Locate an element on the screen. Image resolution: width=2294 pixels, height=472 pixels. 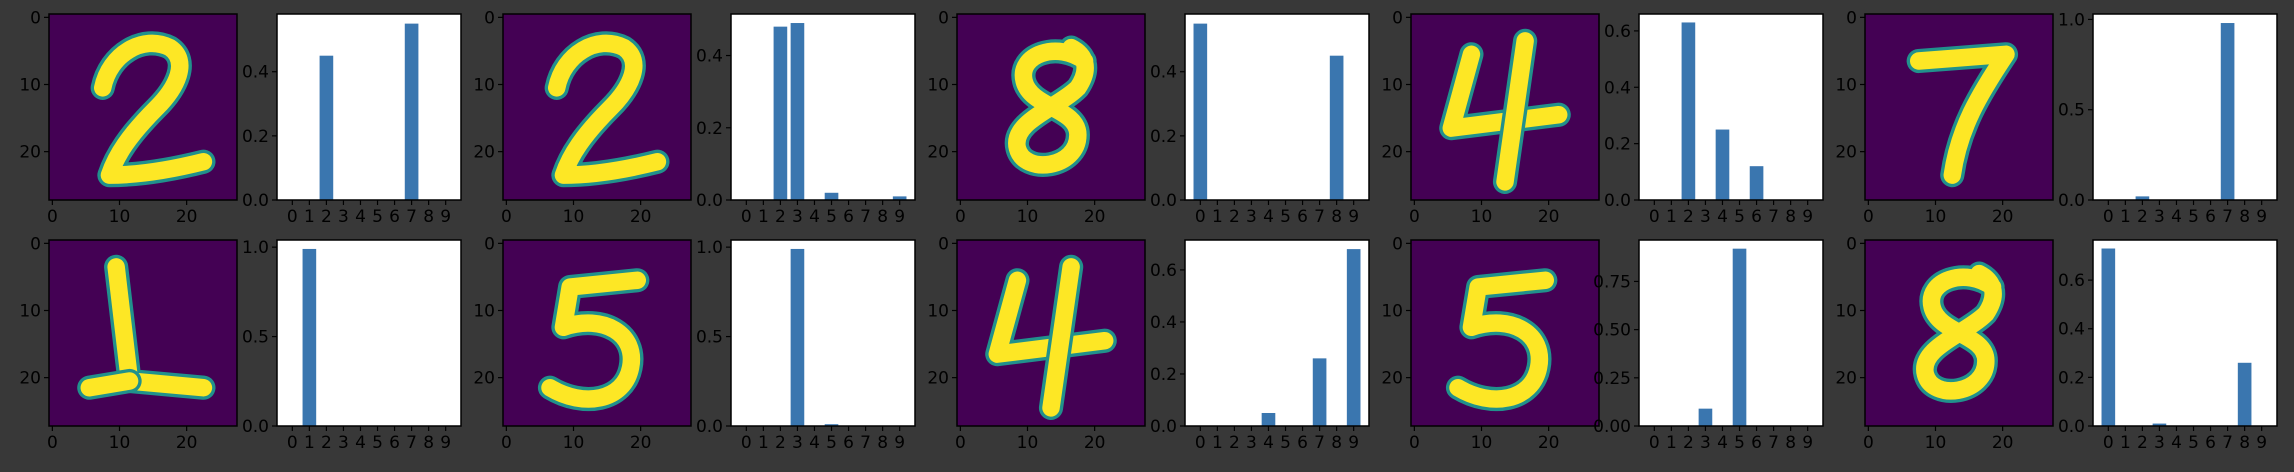
y-tick-label: 0.50 is located at coordinates (1612, 331).